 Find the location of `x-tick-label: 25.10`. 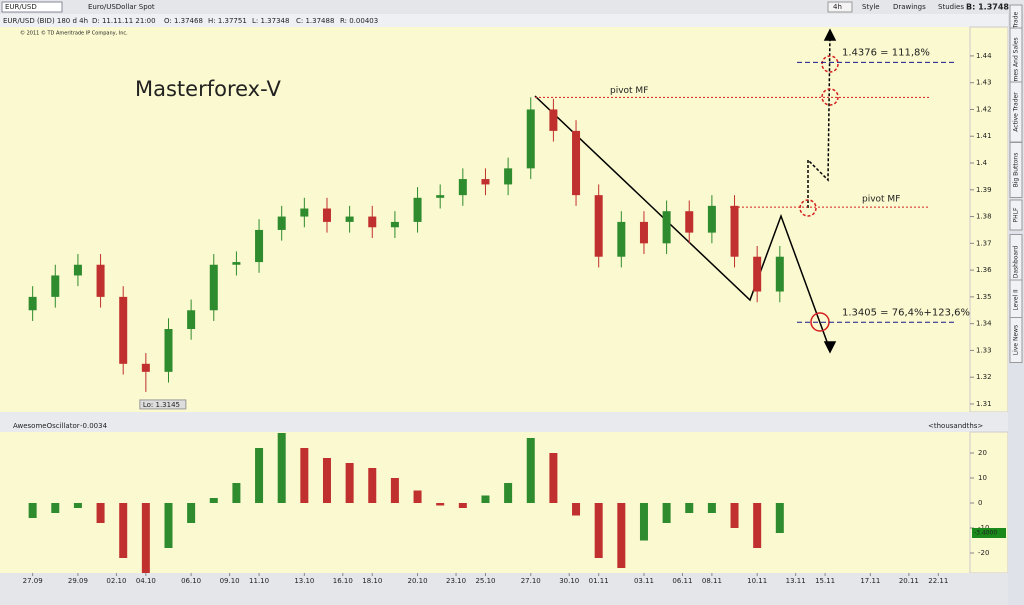

x-tick-label: 25.10 is located at coordinates (485, 581).